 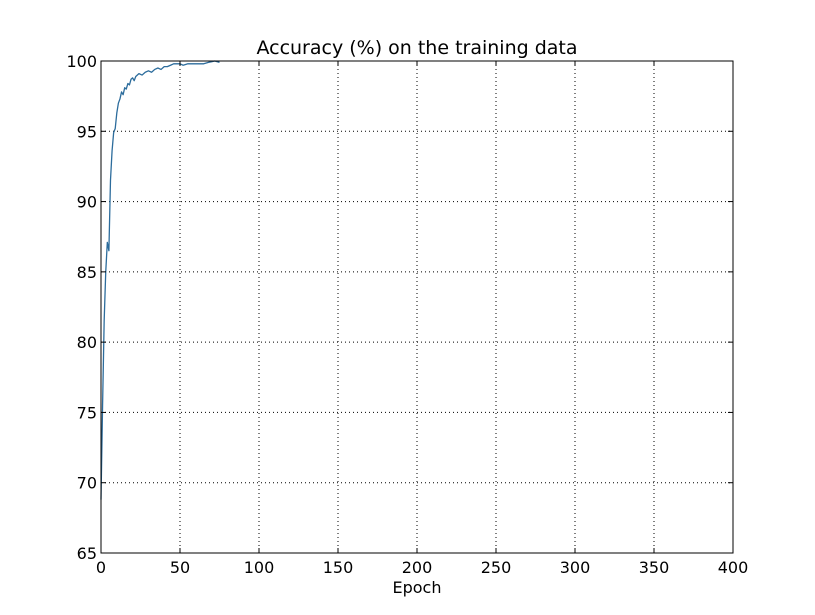 What do you see at coordinates (733, 567) in the screenshot?
I see `x-tick-label: 400` at bounding box center [733, 567].